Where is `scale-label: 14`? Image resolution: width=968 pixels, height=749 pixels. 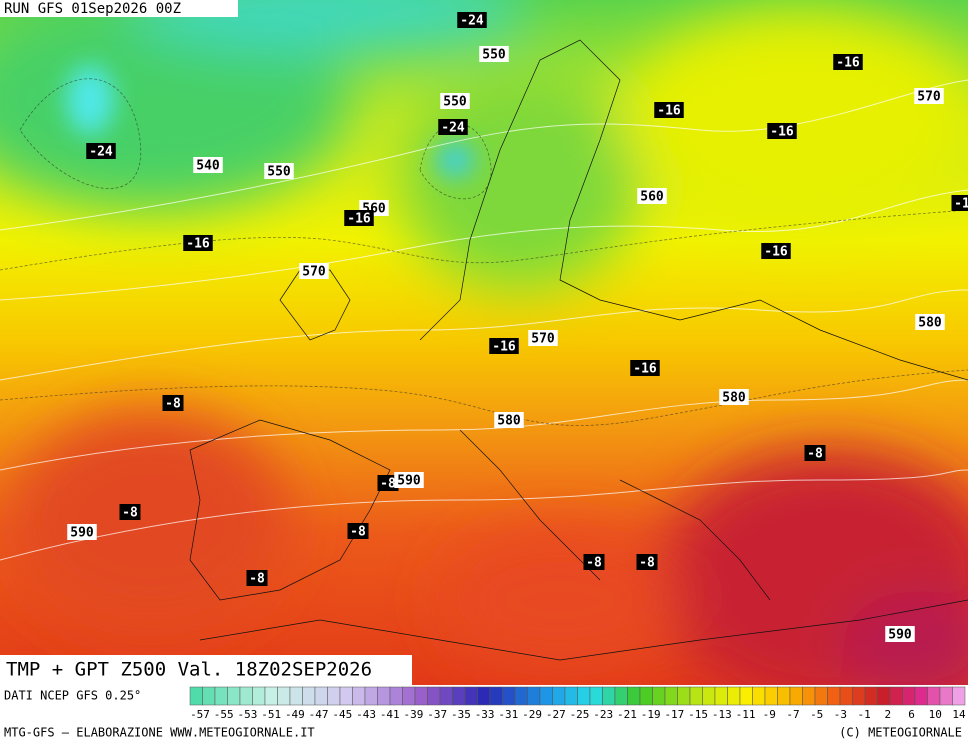 scale-label: 14 is located at coordinates (959, 714).